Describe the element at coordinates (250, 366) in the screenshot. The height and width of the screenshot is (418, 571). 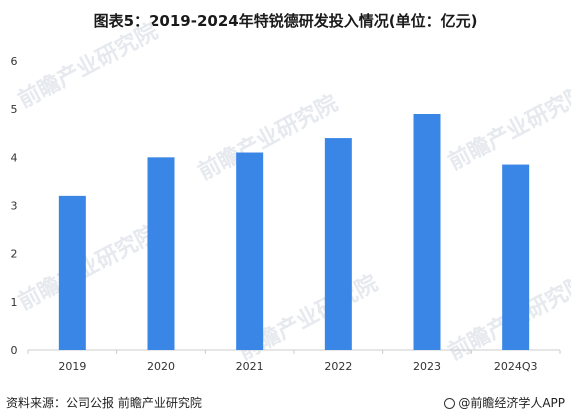
I see `x-tick-label: 2021` at that location.